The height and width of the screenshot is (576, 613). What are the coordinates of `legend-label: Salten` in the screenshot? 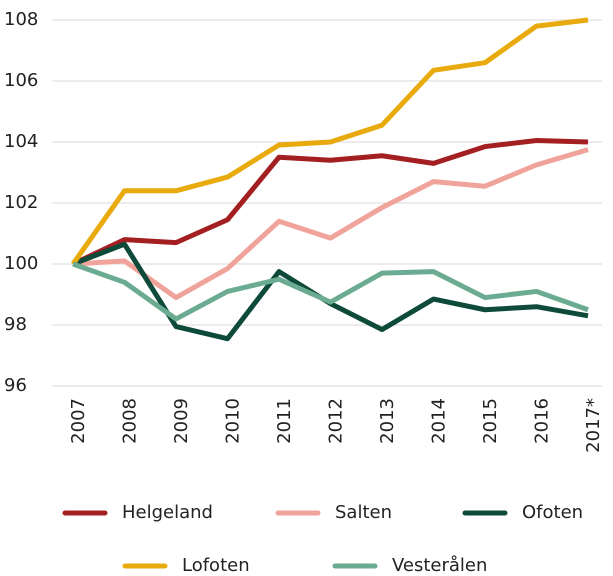 It's located at (363, 512).